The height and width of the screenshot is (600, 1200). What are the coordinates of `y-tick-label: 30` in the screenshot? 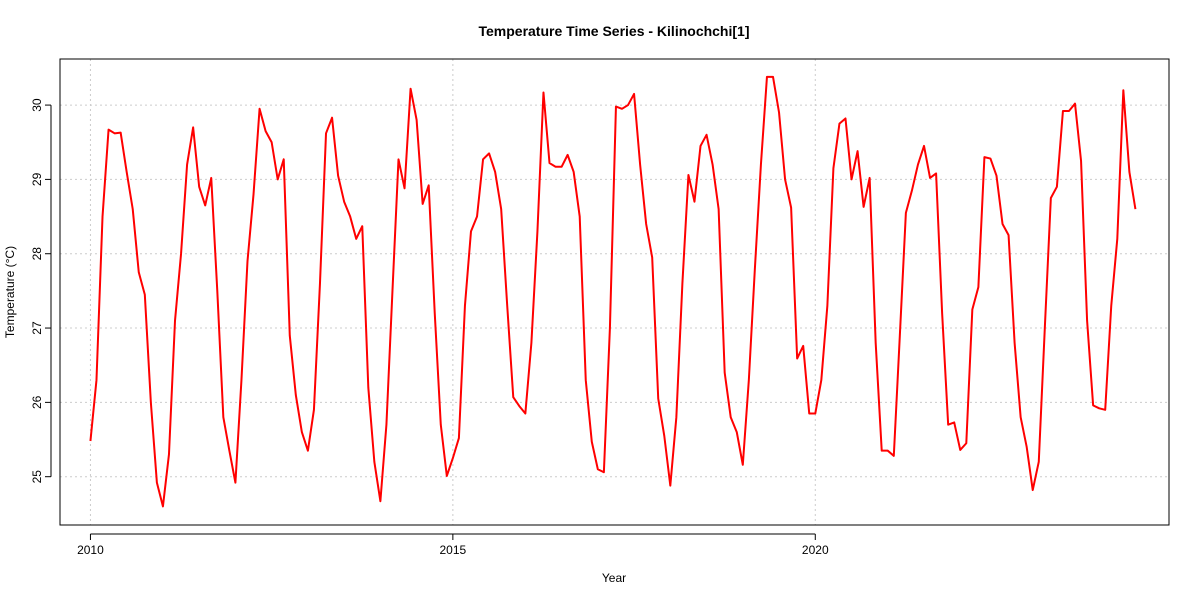 It's located at (37, 105).